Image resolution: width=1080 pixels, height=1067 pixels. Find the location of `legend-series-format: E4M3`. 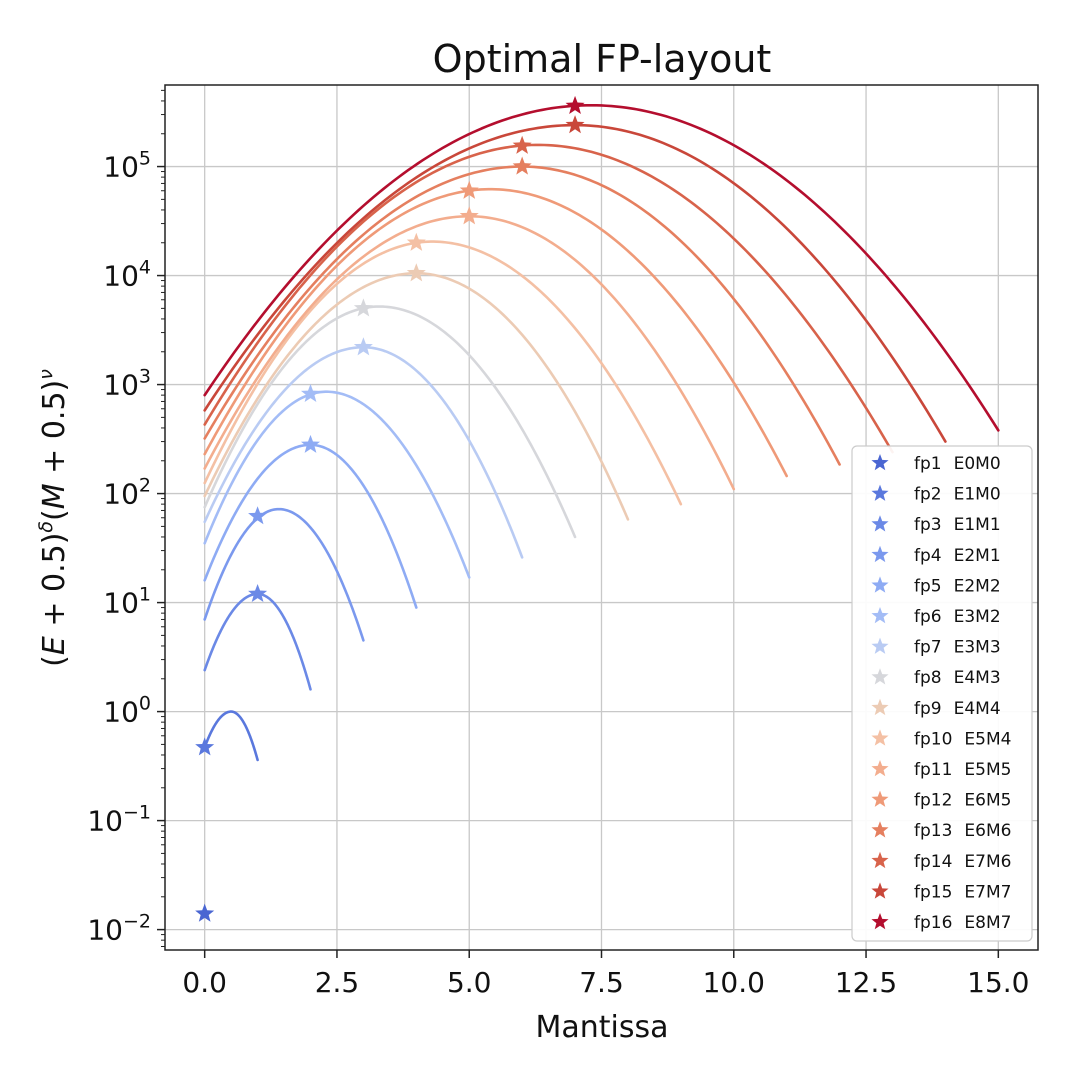

legend-series-format: E4M3 is located at coordinates (977, 678).